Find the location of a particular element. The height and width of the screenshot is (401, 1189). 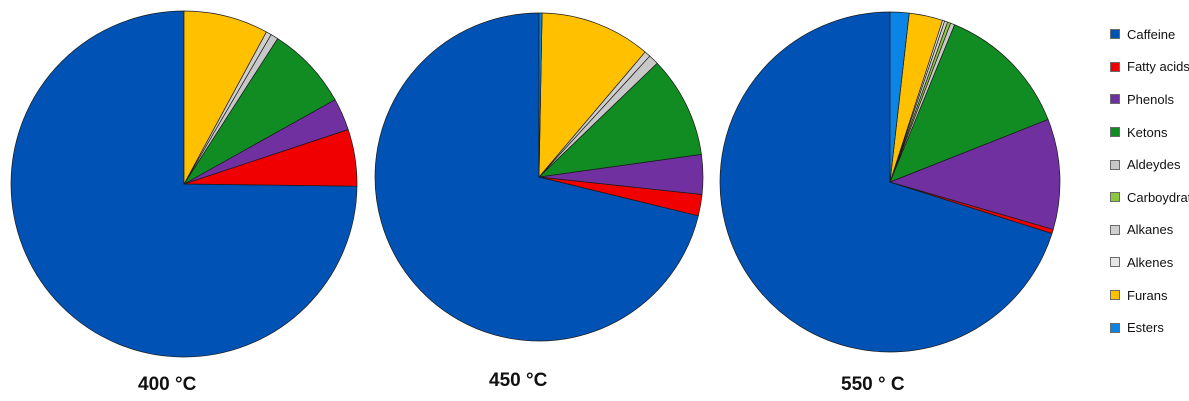

legend-item-ketons: Ketons is located at coordinates (1149, 132).